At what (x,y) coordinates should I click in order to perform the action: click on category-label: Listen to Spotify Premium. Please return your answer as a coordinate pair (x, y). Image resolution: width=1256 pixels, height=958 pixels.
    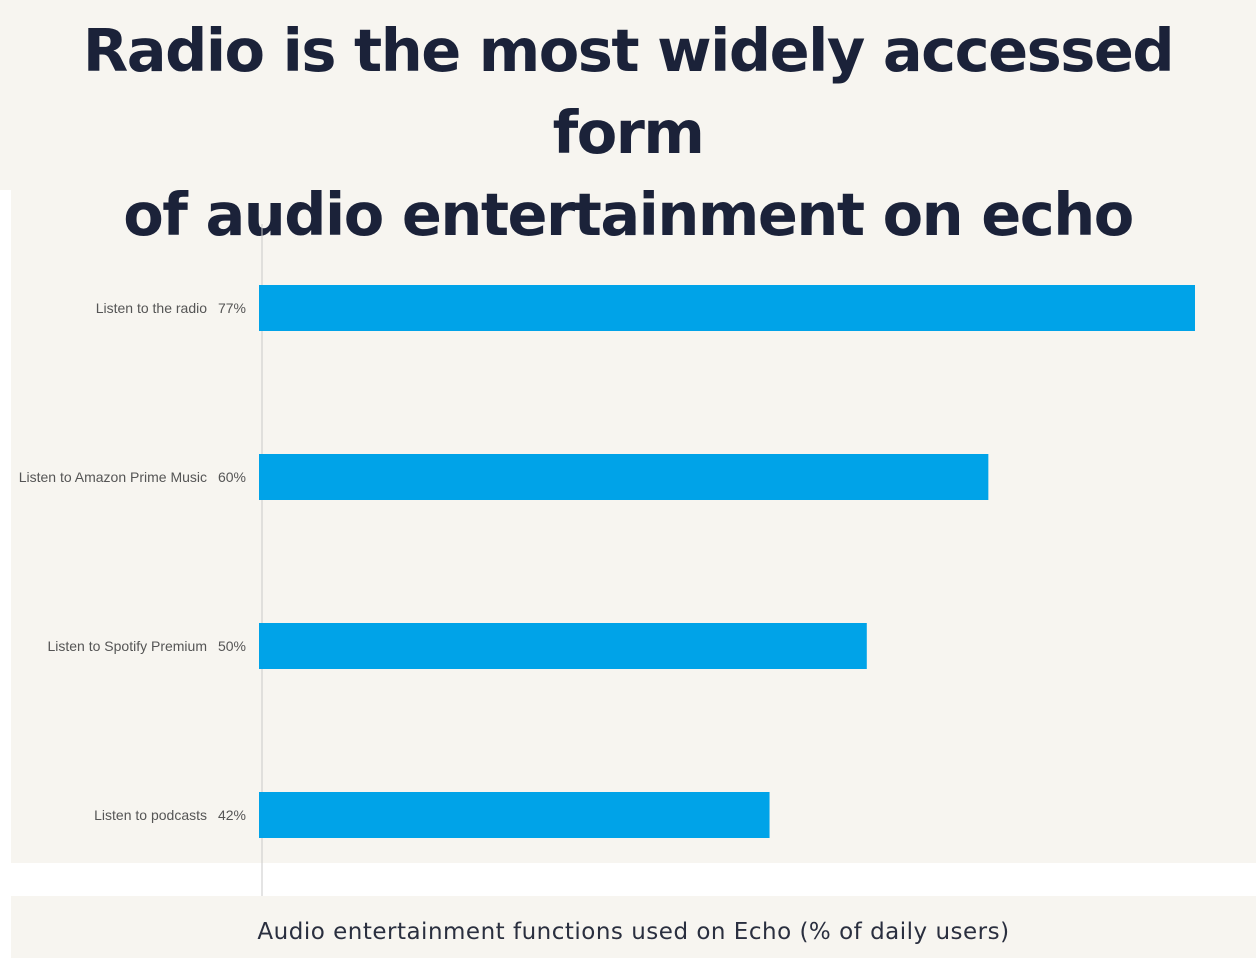
    Looking at the image, I should click on (127, 646).